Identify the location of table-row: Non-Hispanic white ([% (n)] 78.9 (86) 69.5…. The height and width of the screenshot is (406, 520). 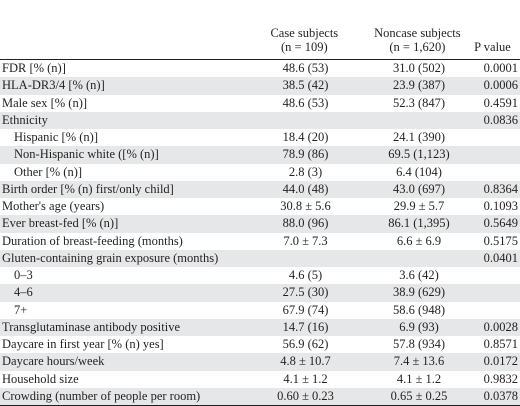
(260, 155).